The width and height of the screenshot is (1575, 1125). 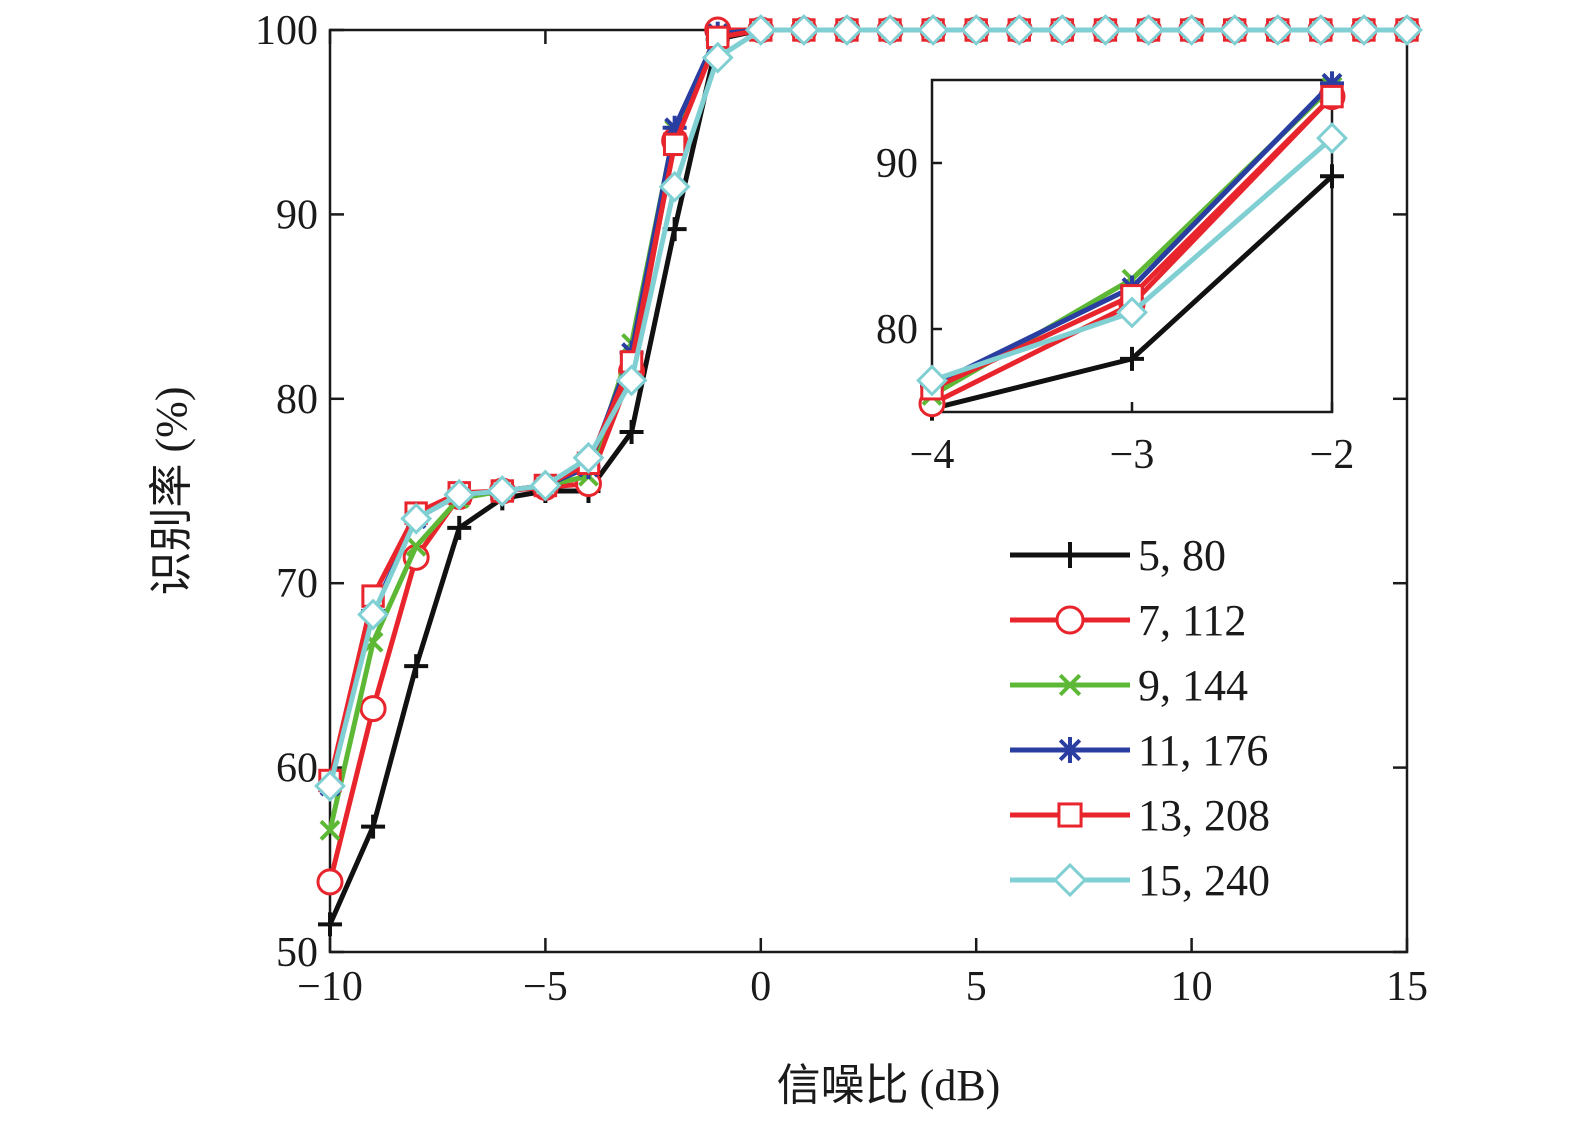 What do you see at coordinates (1192, 987) in the screenshot?
I see `x-tick-label: 10` at bounding box center [1192, 987].